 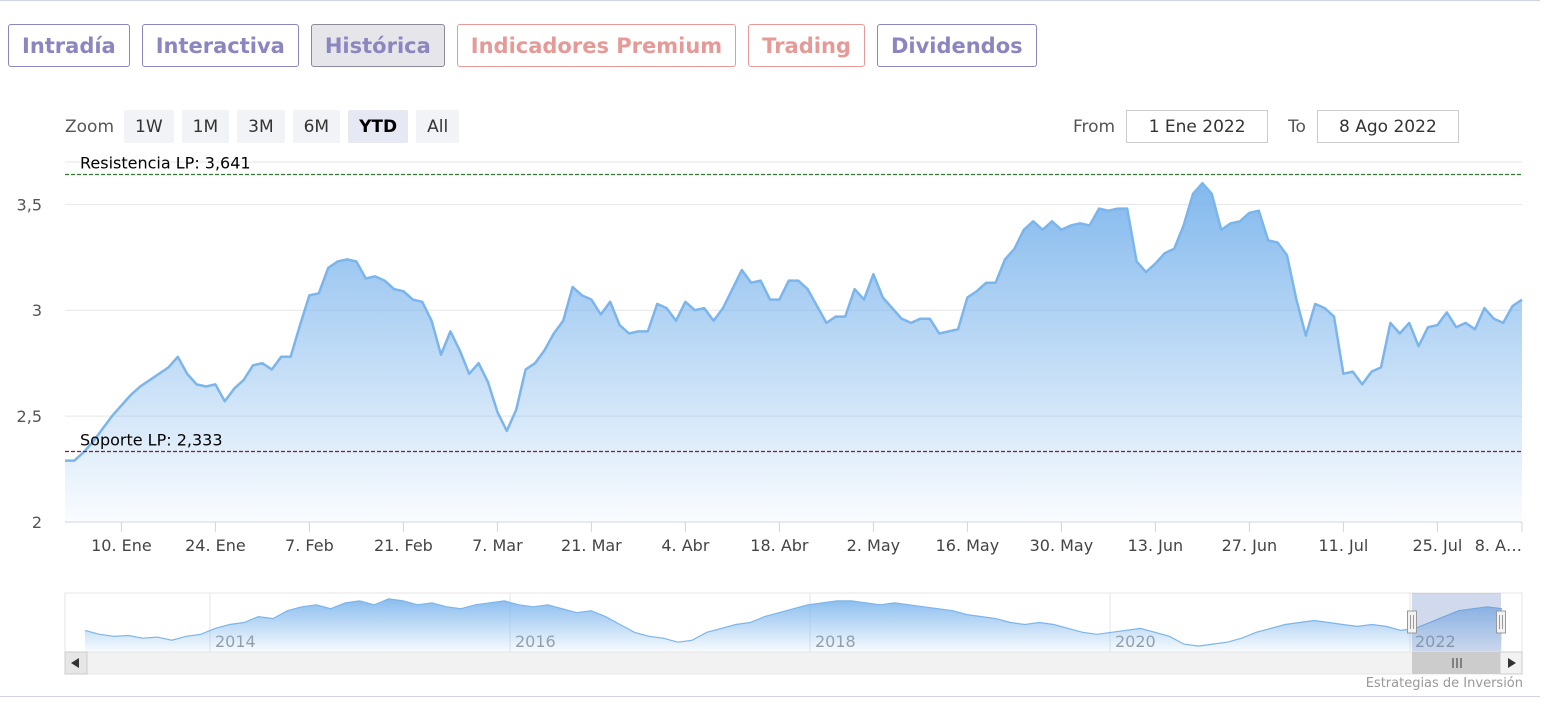 What do you see at coordinates (1197, 126) in the screenshot?
I see `from-date-input: 1 Ene 2022` at bounding box center [1197, 126].